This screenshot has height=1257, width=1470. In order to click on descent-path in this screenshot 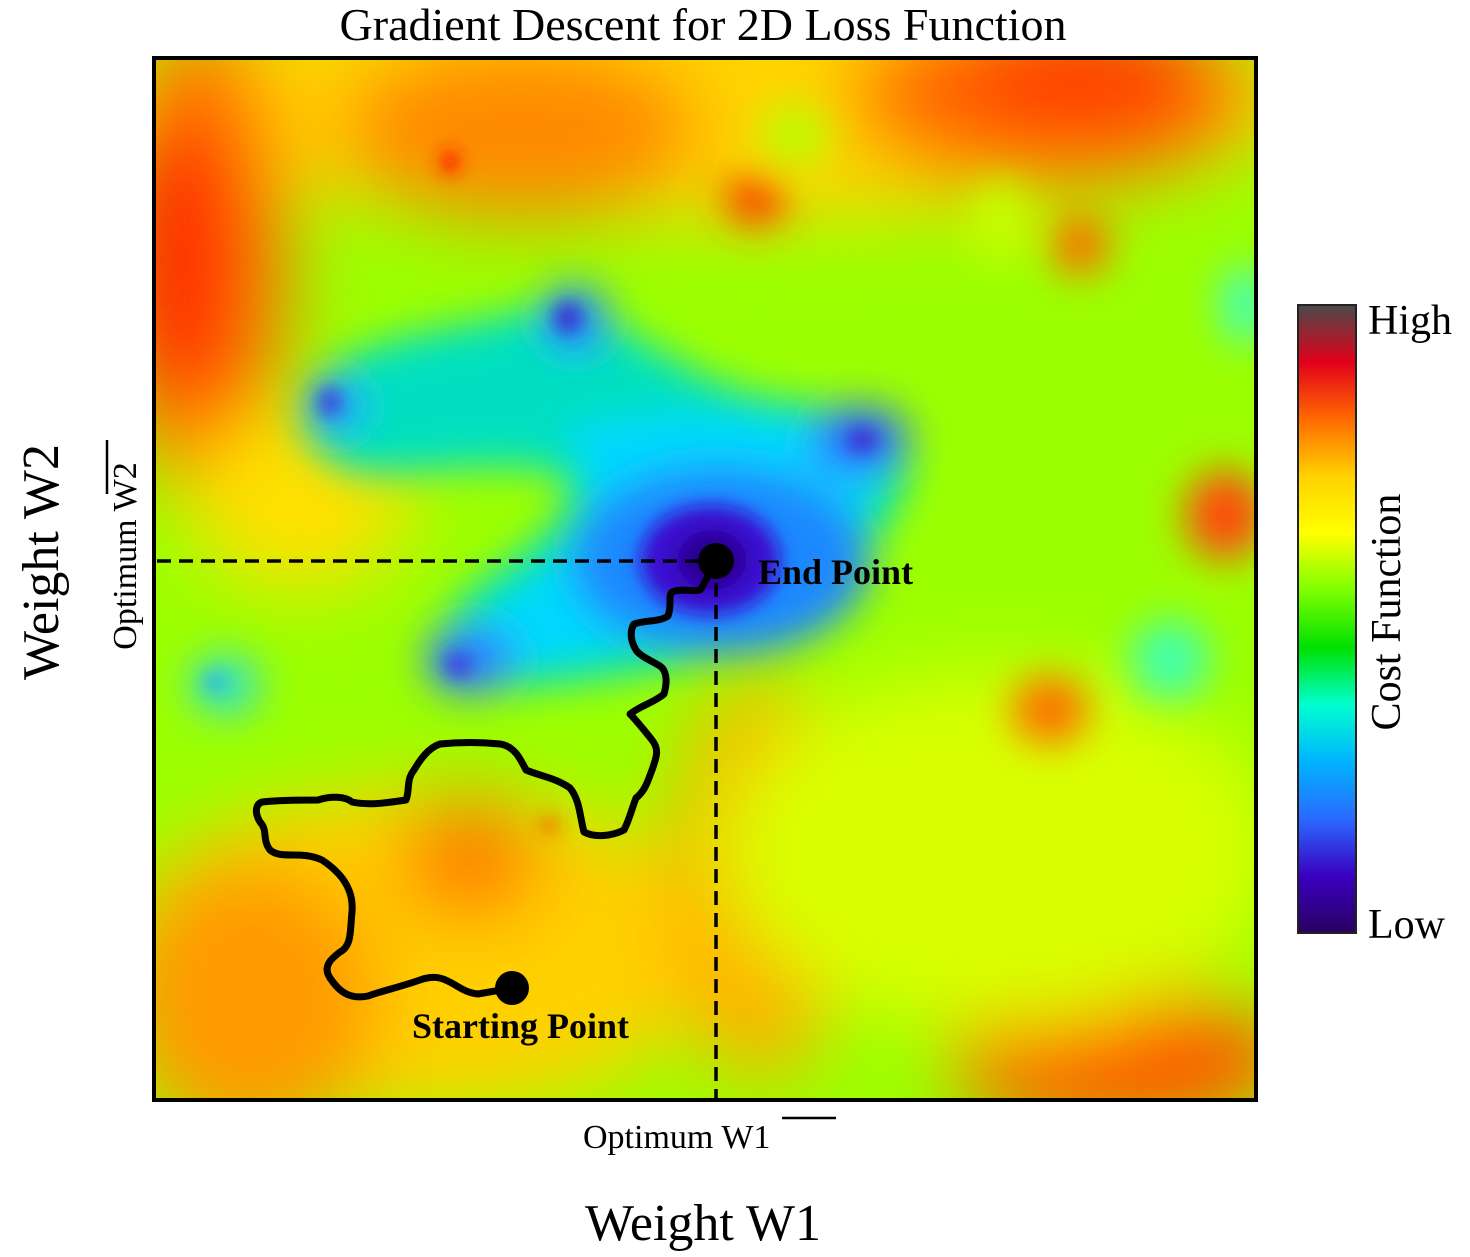, I will do `click(486, 779)`.